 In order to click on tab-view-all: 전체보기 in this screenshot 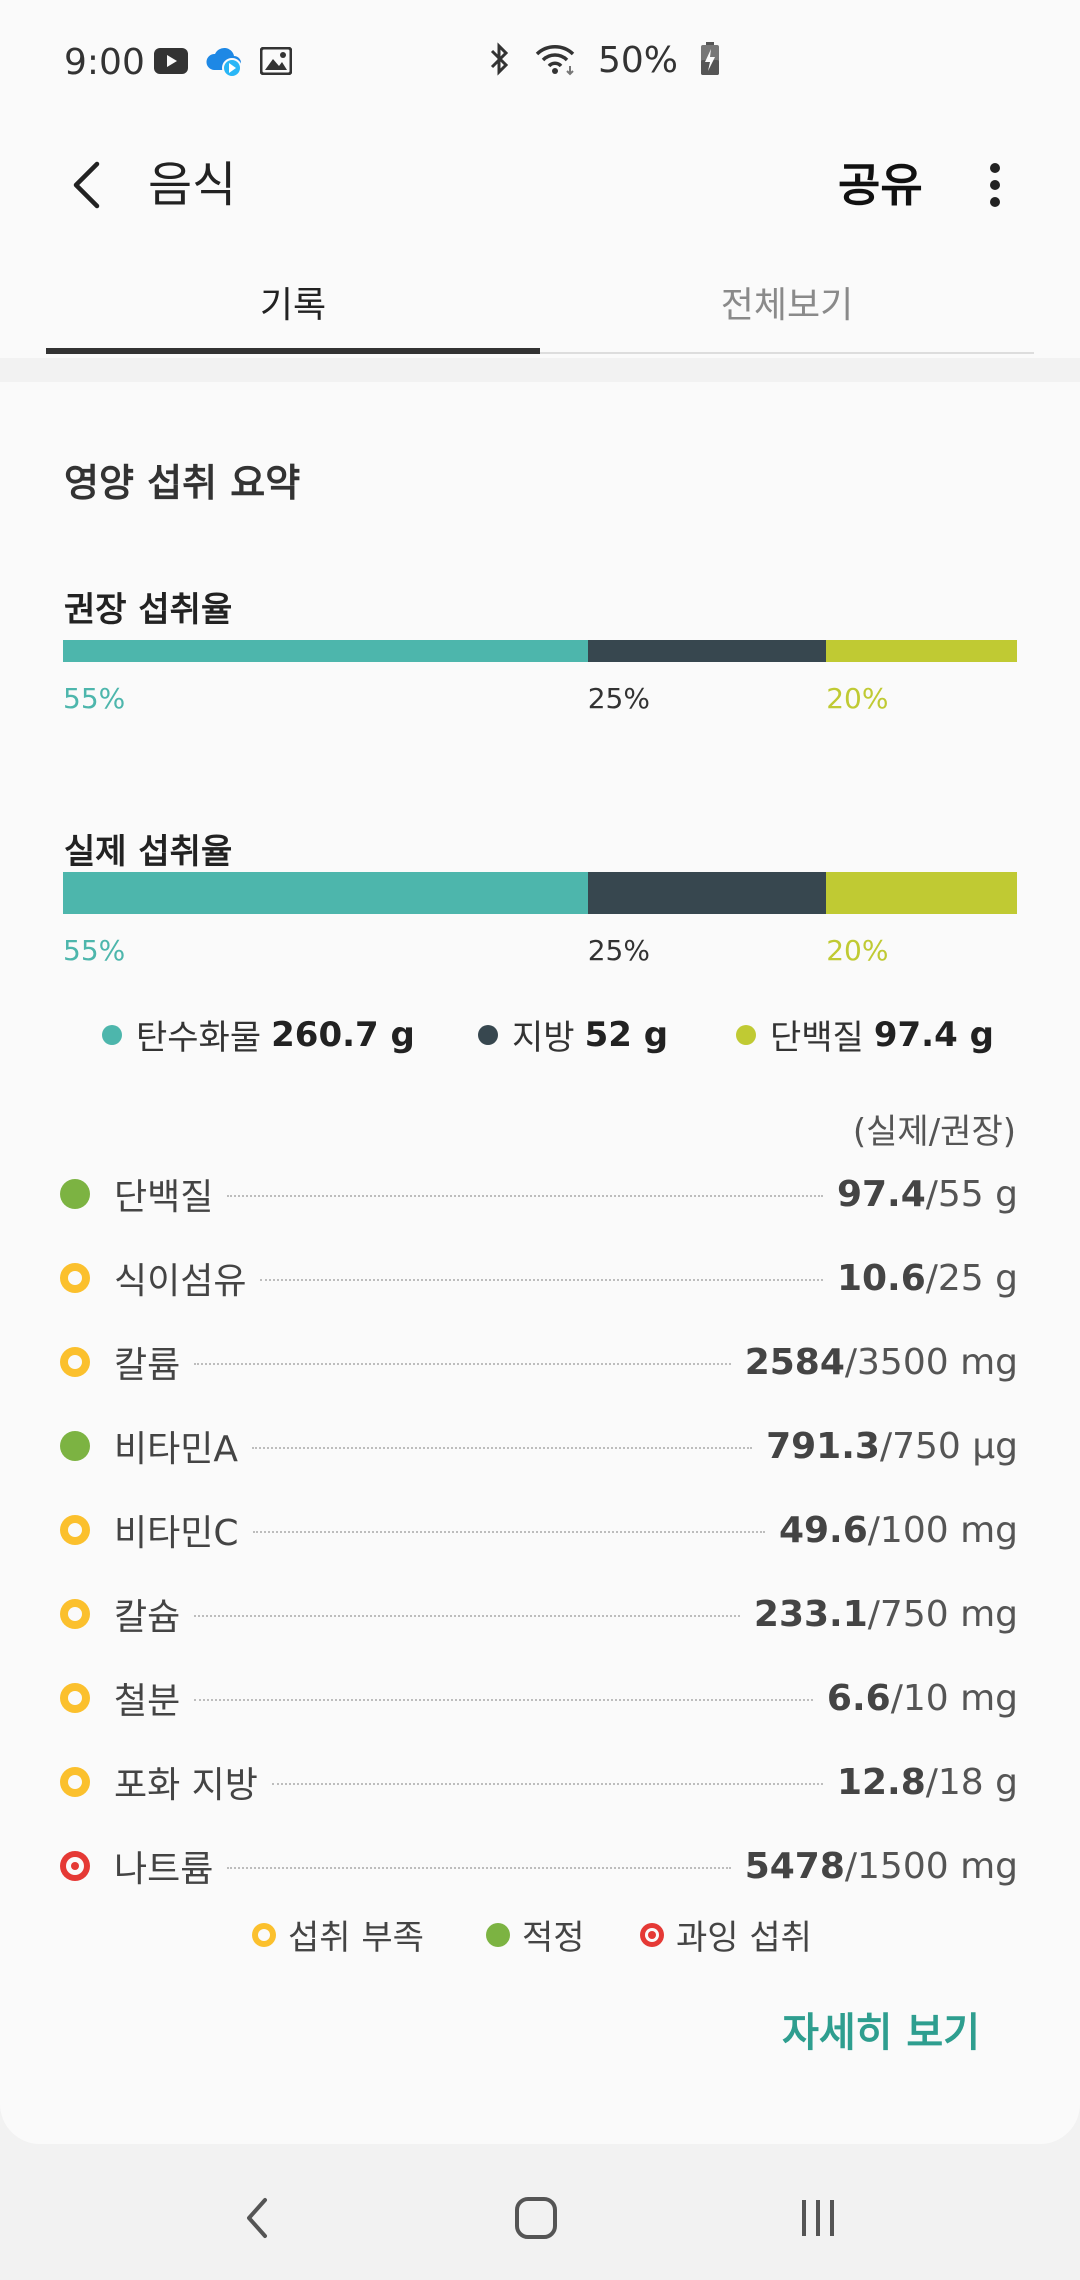, I will do `click(787, 305)`.